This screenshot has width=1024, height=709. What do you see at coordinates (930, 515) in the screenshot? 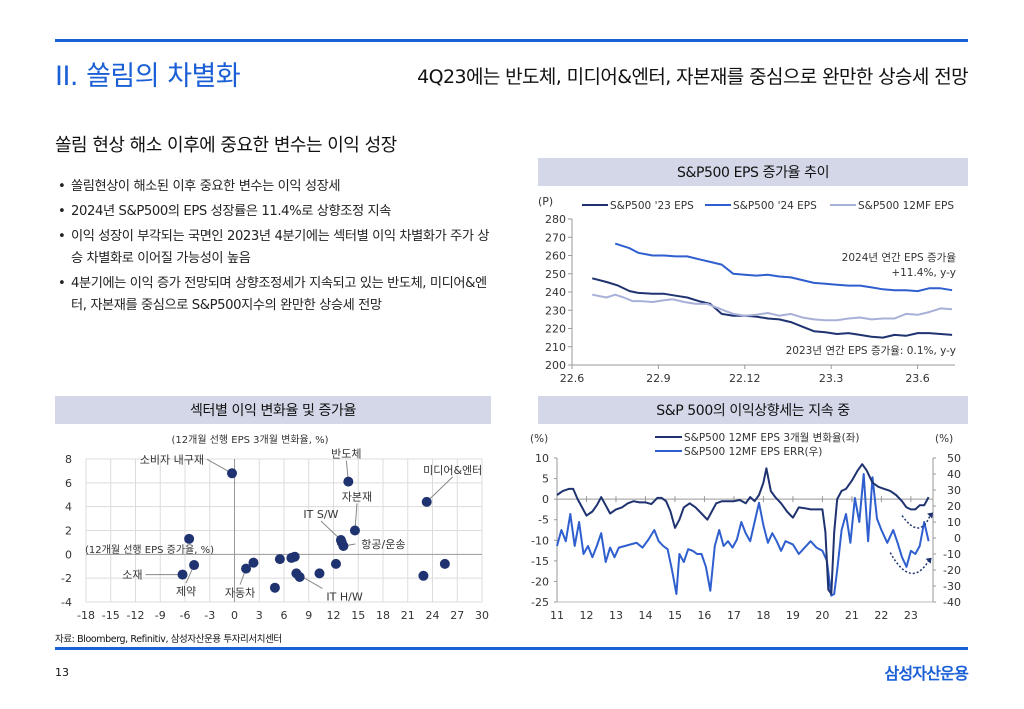
I see `arrowhead-icon` at bounding box center [930, 515].